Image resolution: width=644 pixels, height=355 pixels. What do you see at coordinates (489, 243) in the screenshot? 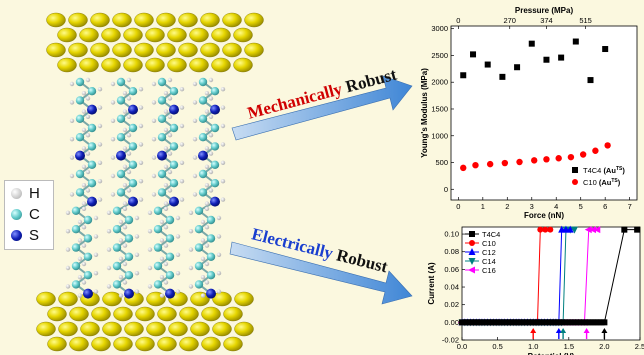
I see `chart2-legend-label: C10` at bounding box center [489, 243].